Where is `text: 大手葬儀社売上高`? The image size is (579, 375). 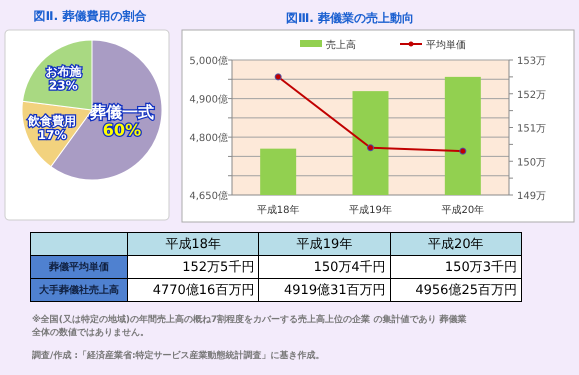 text: 大手葬儀社売上高 is located at coordinates (79, 290).